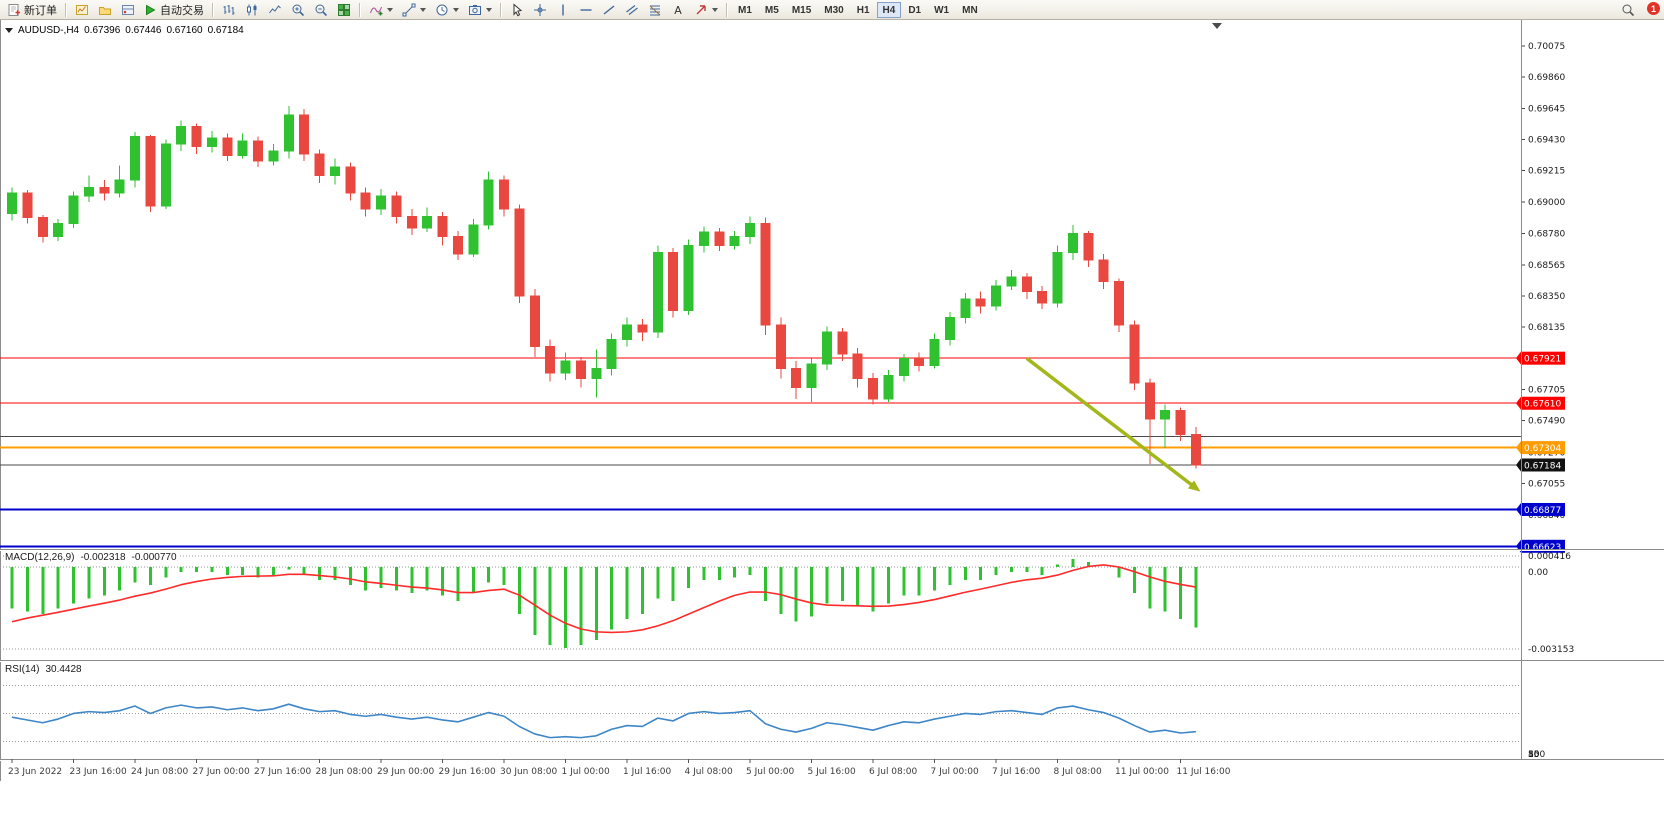 The image size is (1664, 830). What do you see at coordinates (863, 10) in the screenshot?
I see `timeframe-h1-button: H1` at bounding box center [863, 10].